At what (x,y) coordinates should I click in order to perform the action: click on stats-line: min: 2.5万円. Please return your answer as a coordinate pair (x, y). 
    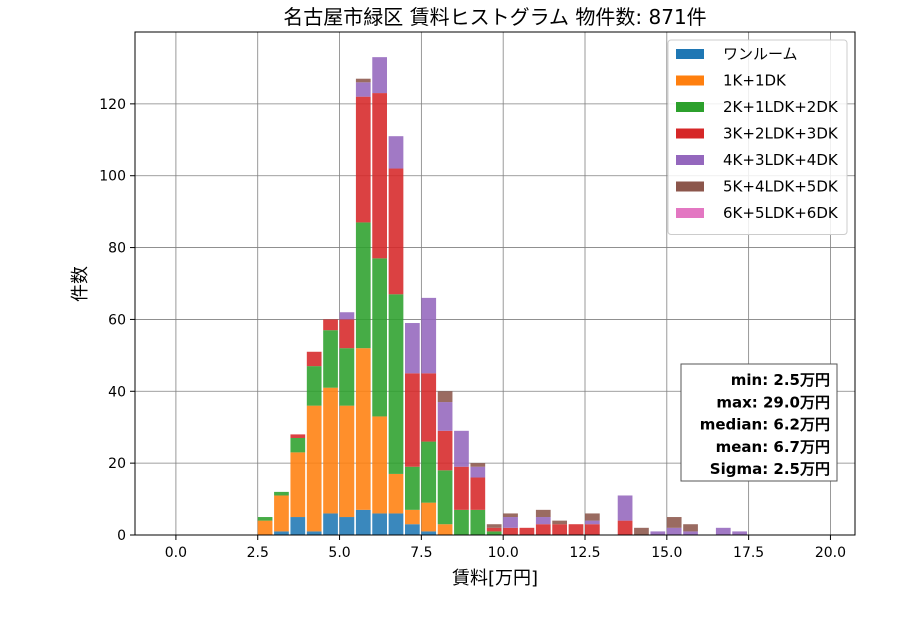
    Looking at the image, I should click on (780, 380).